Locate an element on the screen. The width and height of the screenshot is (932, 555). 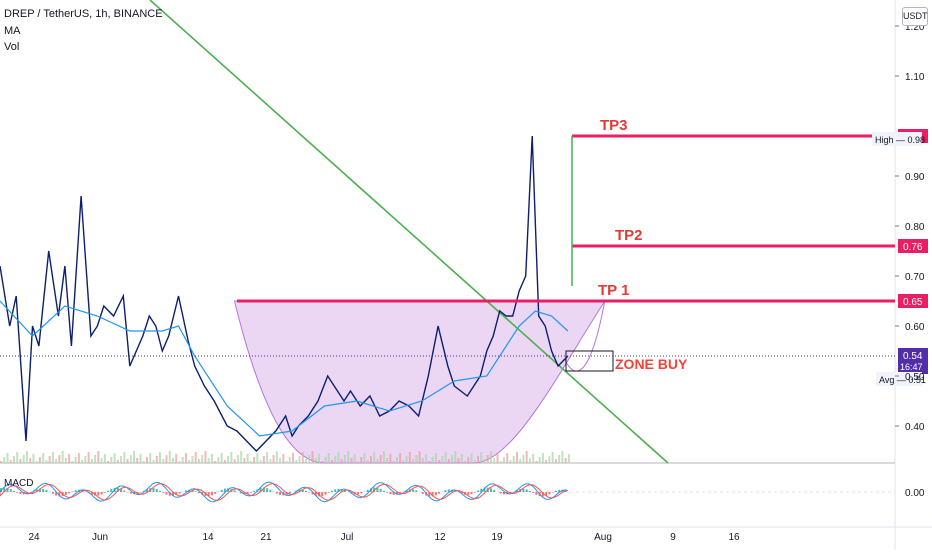
currency-button: USDT is located at coordinates (915, 16).